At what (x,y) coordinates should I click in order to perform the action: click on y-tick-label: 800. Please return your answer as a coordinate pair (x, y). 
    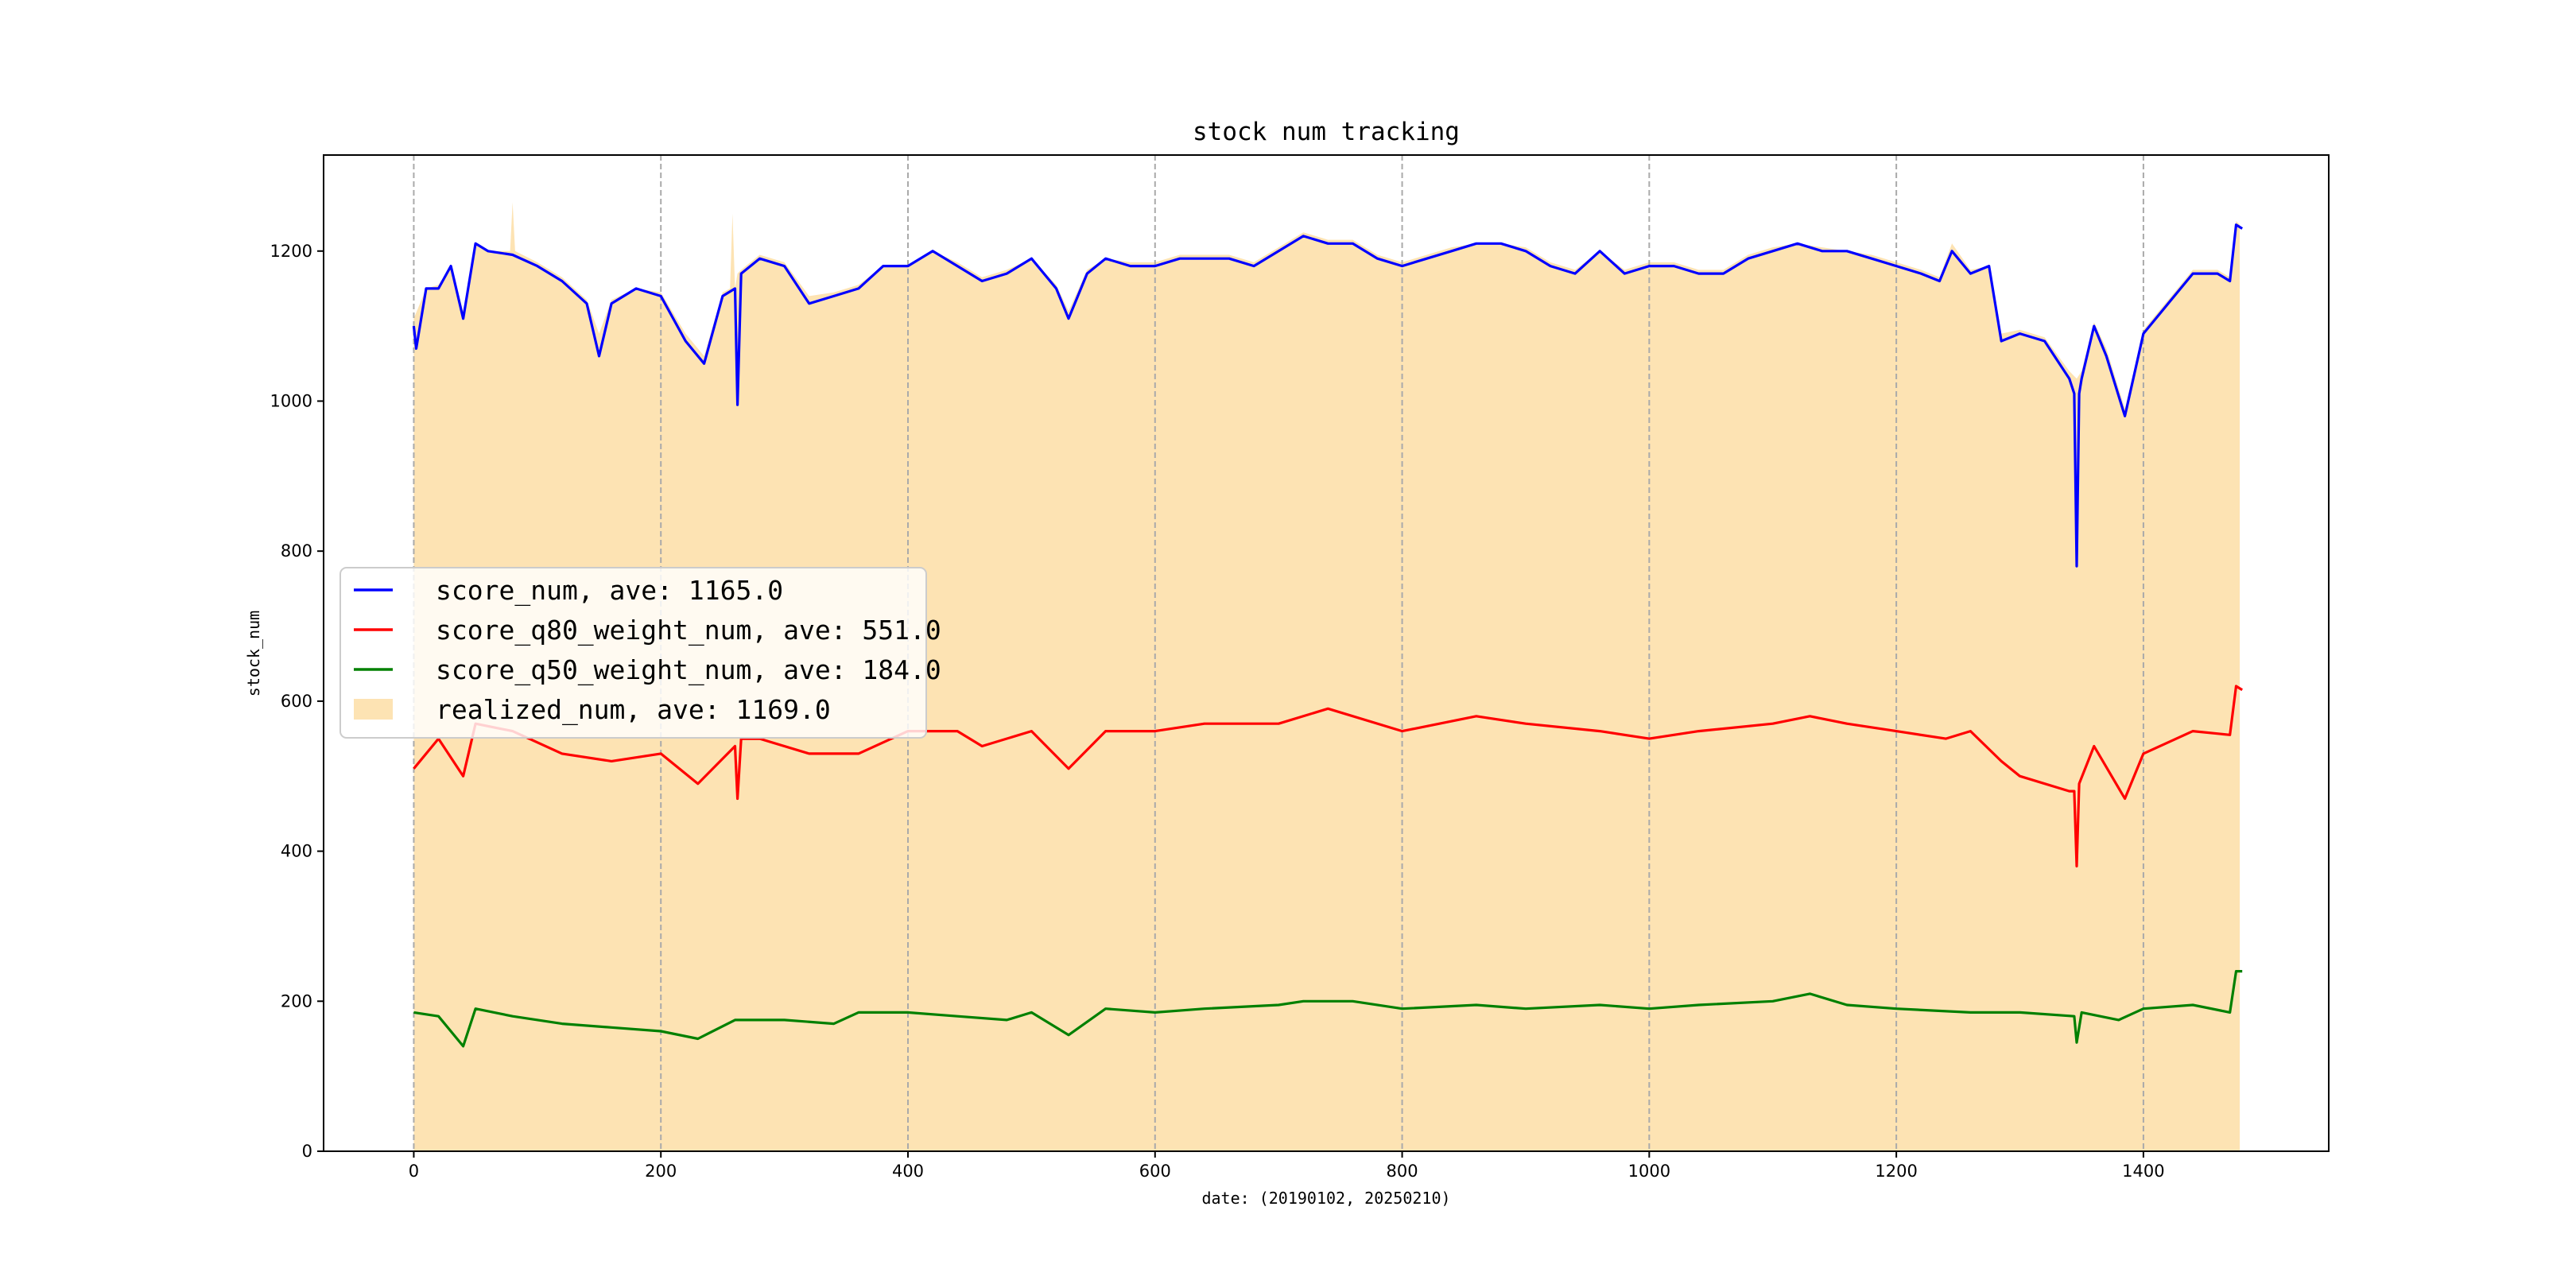
    Looking at the image, I should click on (296, 551).